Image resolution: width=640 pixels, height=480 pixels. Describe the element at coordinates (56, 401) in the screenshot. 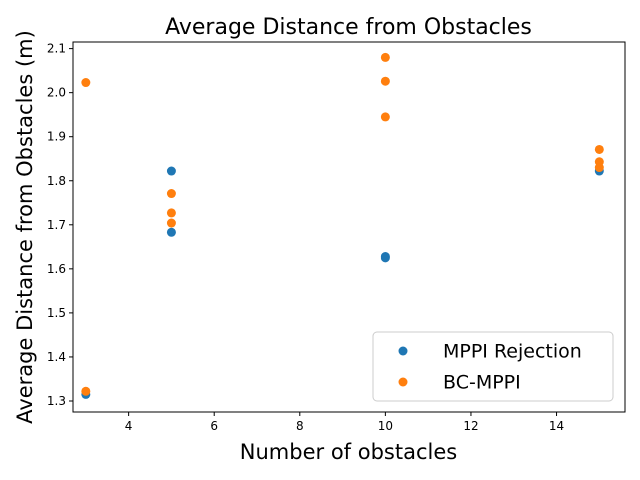

I see `y-tick-label: 1.3` at that location.